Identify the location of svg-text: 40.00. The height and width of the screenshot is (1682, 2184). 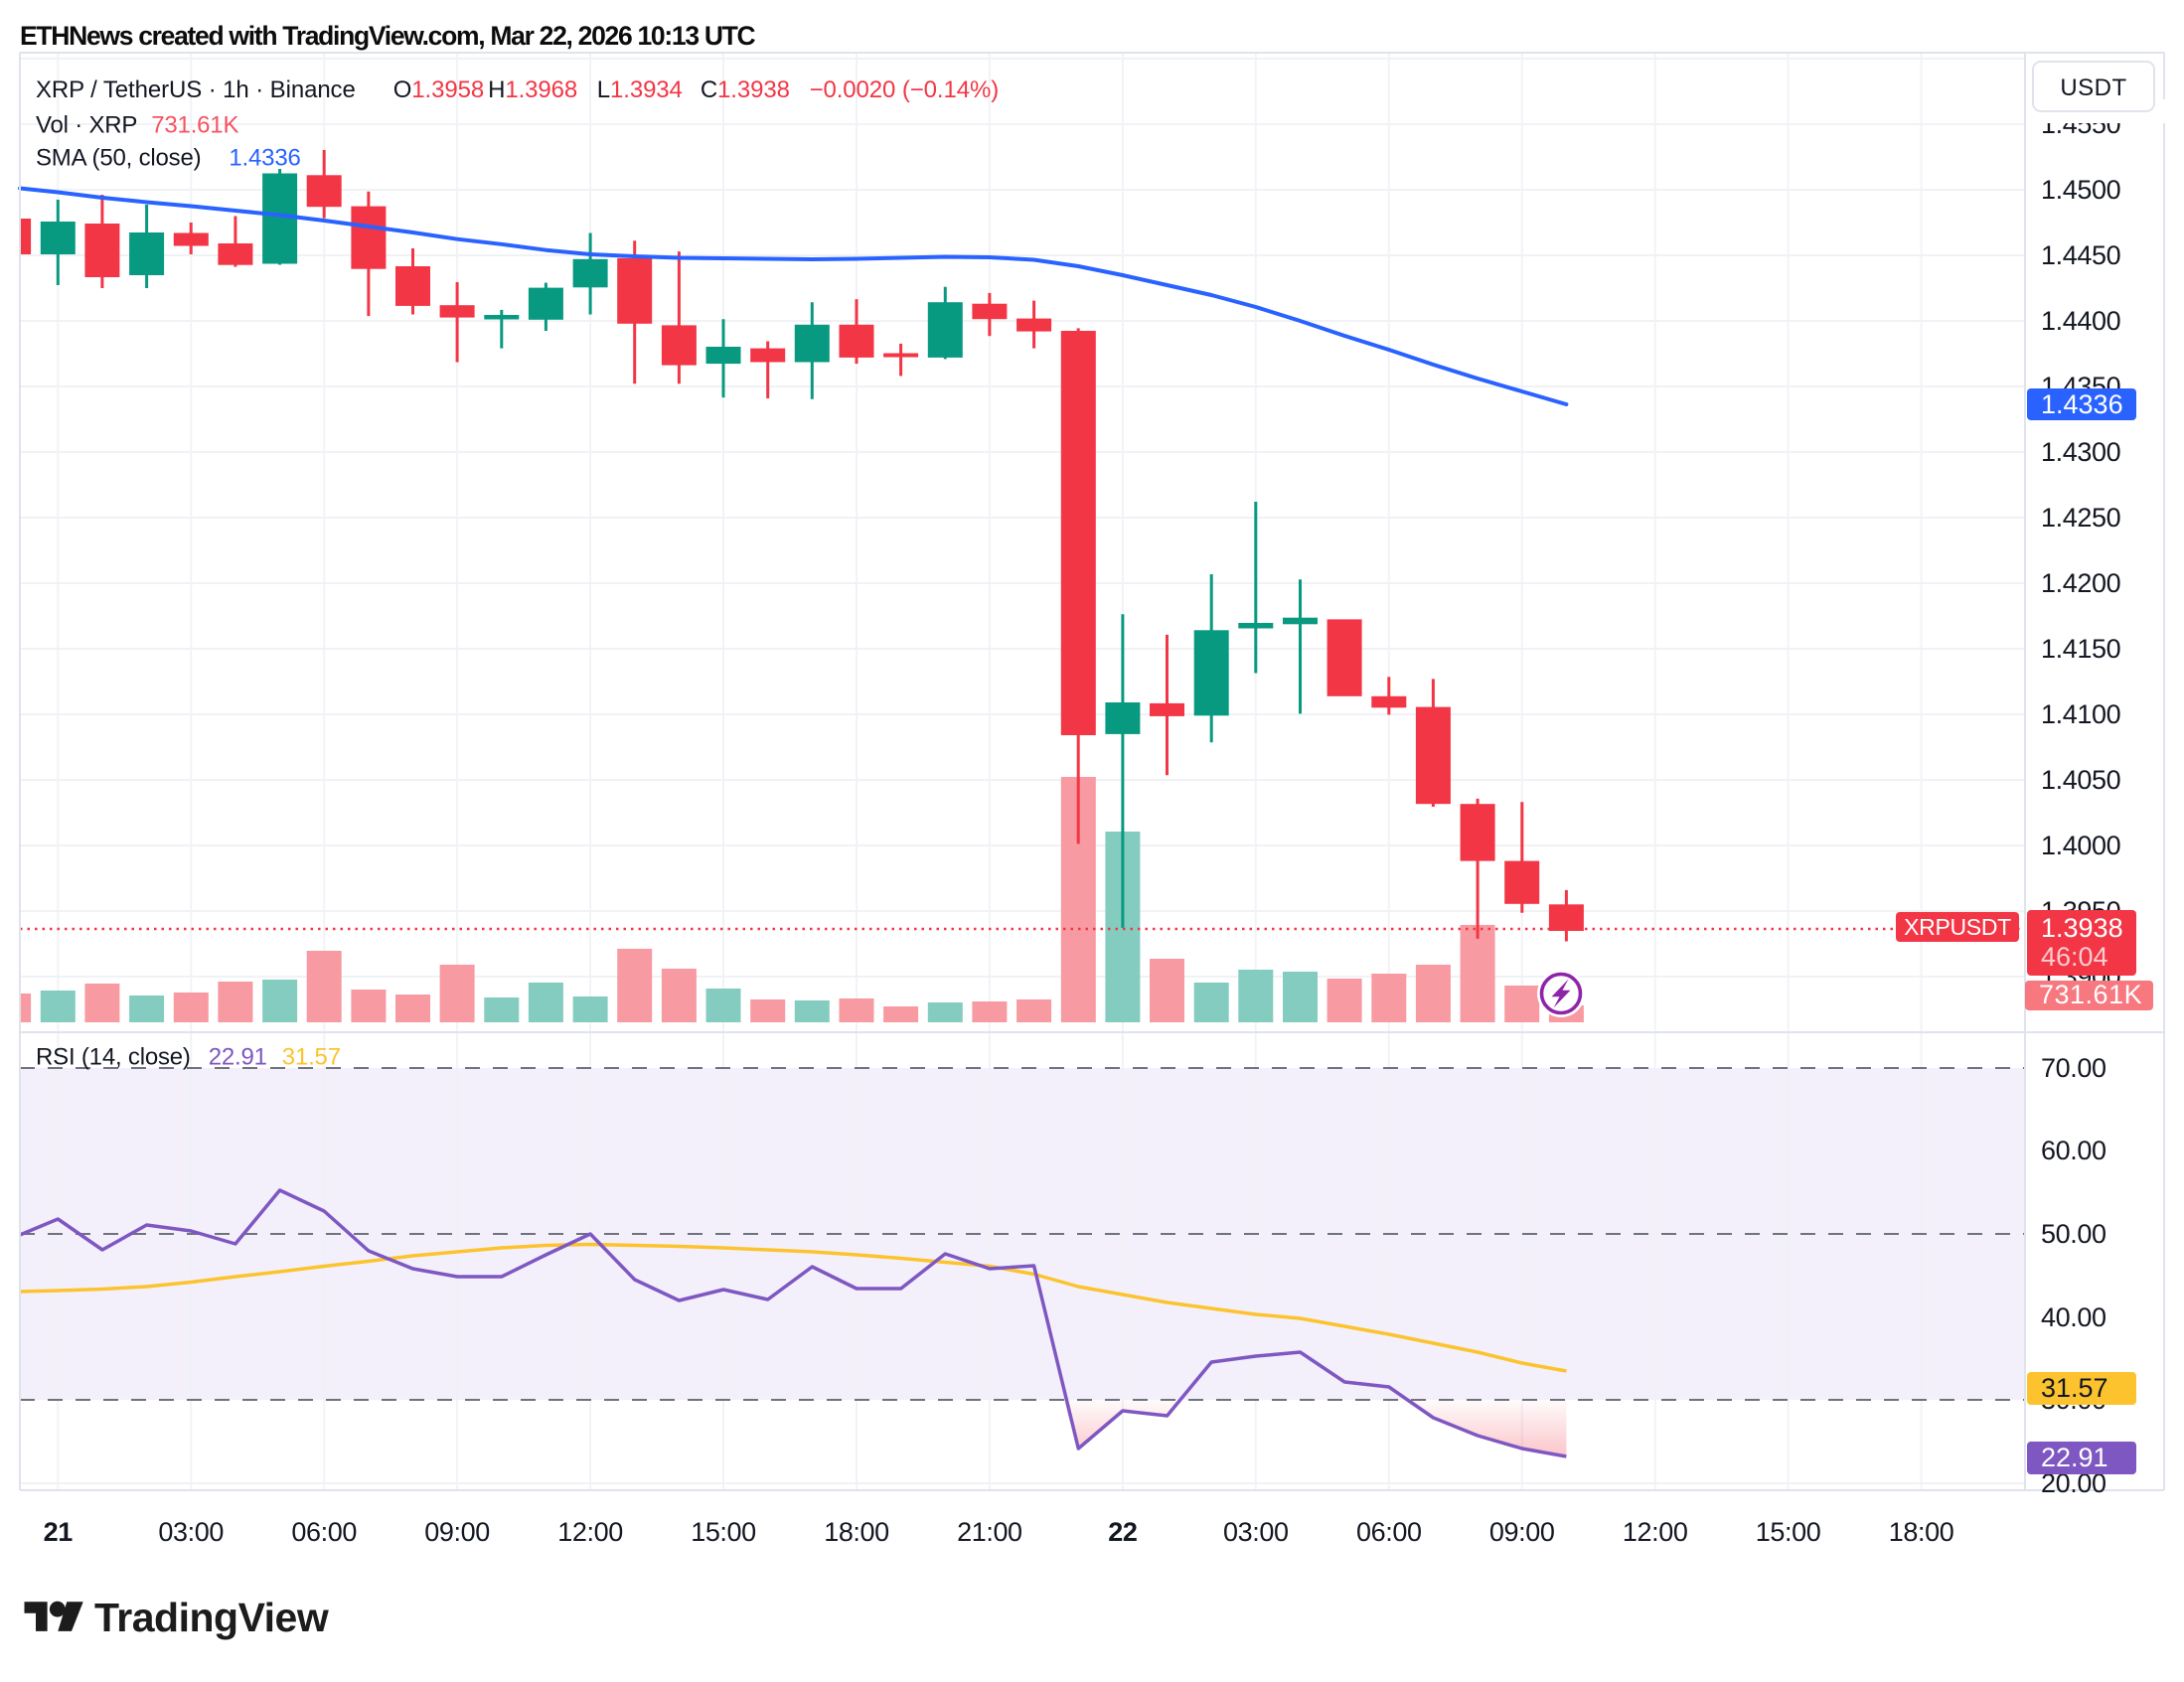
(2073, 1317).